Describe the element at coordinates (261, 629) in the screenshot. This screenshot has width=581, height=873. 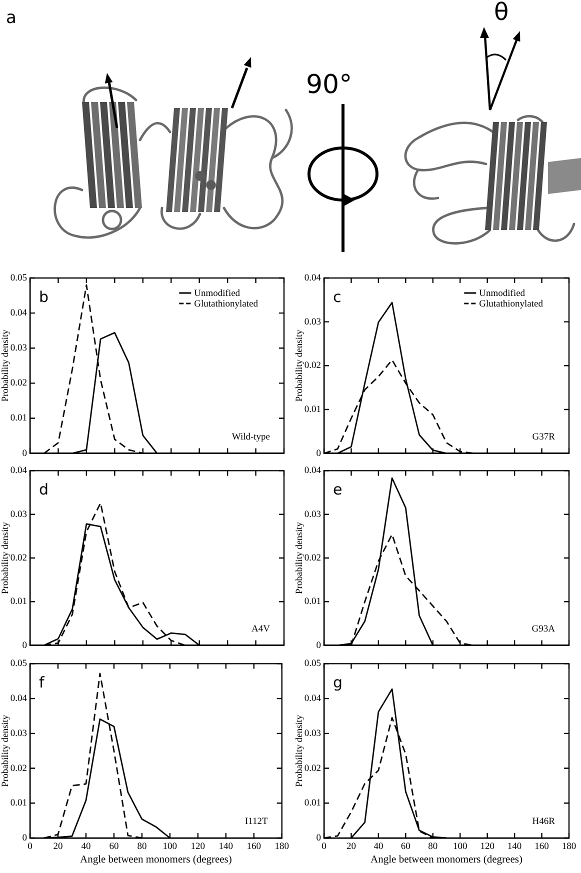
I see `text: A4V` at that location.